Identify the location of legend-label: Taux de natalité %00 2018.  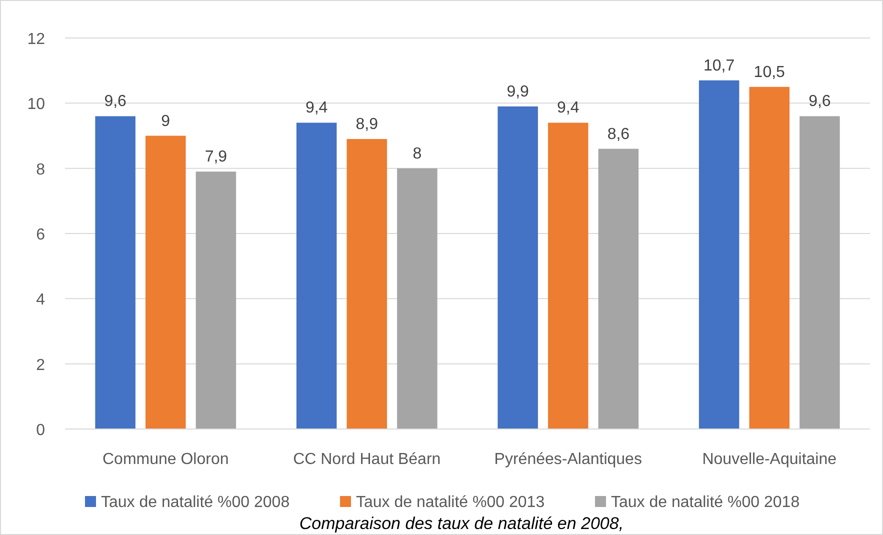
(705, 502).